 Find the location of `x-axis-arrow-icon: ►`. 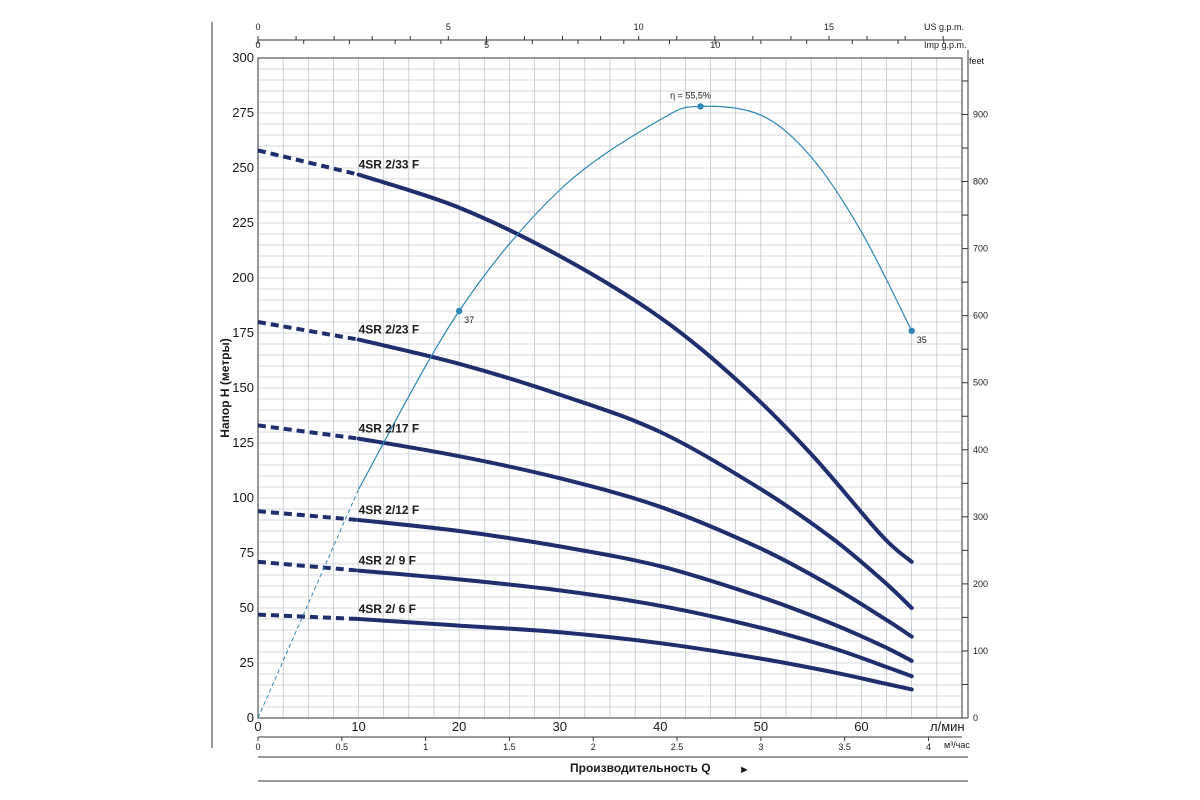

x-axis-arrow-icon: ► is located at coordinates (744, 770).